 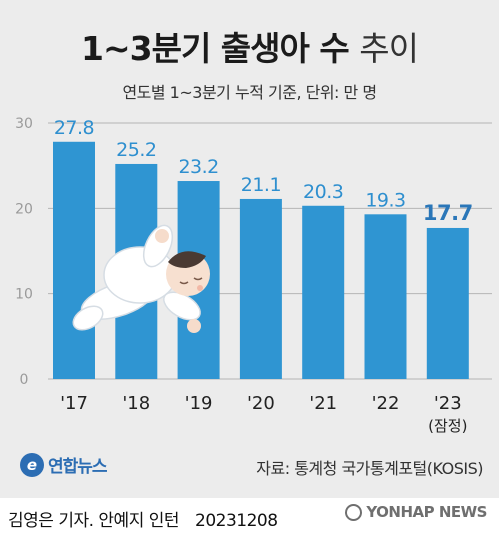 I want to click on title-suffix: 추이, so click(x=389, y=48).